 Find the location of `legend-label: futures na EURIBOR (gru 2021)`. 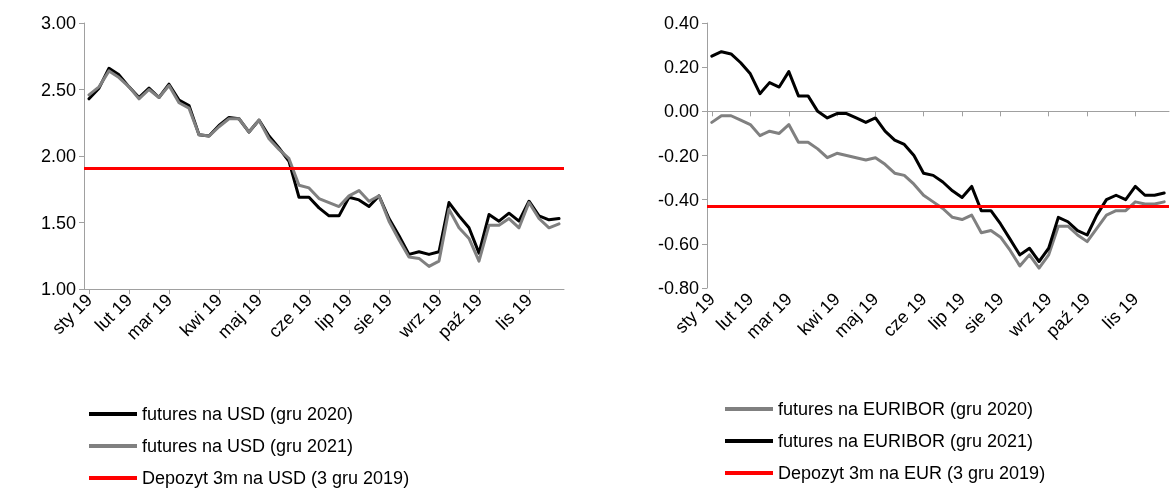

legend-label: futures na EURIBOR (gru 2021) is located at coordinates (906, 441).